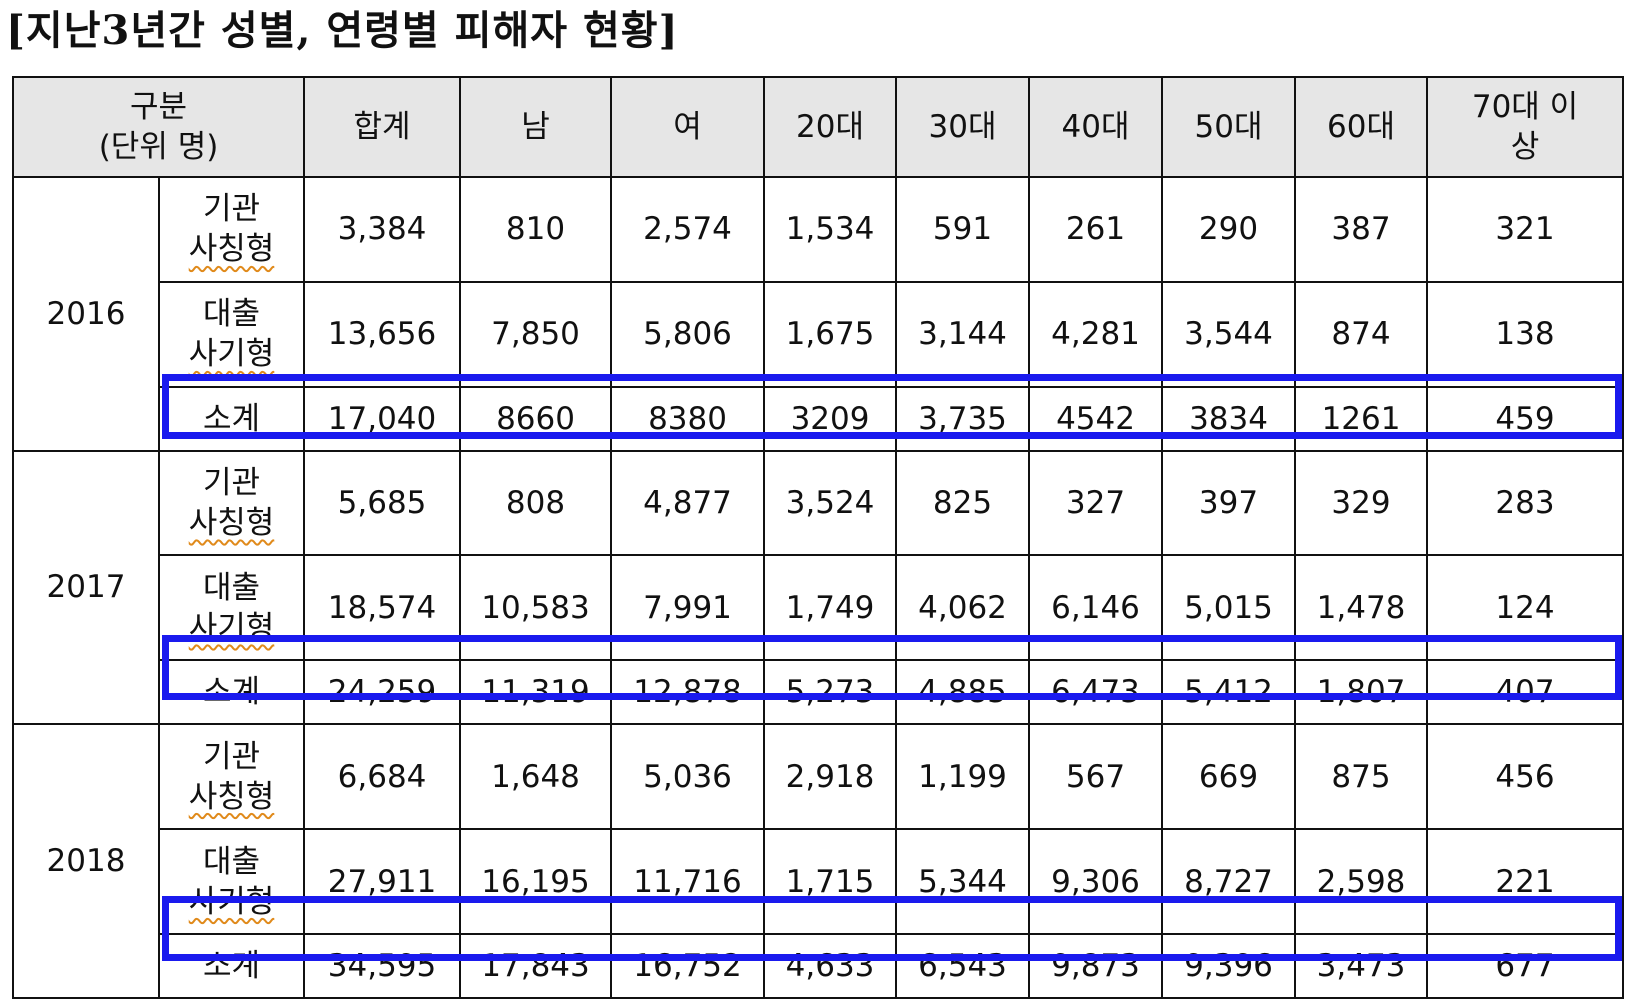 The height and width of the screenshot is (1008, 1630). Describe the element at coordinates (536, 881) in the screenshot. I see `value-cell-male: 16,195` at that location.